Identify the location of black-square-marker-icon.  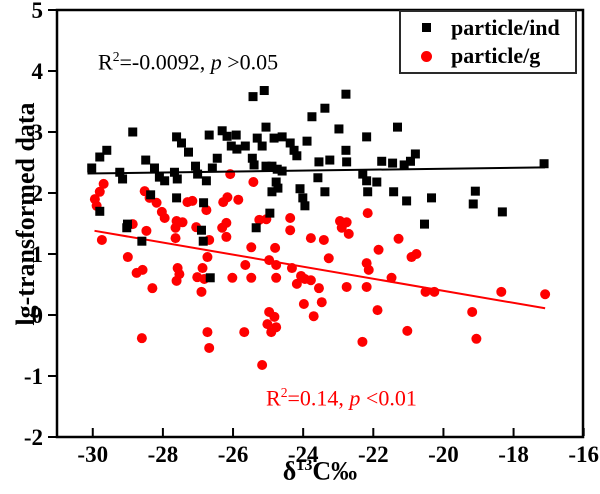
(426, 28).